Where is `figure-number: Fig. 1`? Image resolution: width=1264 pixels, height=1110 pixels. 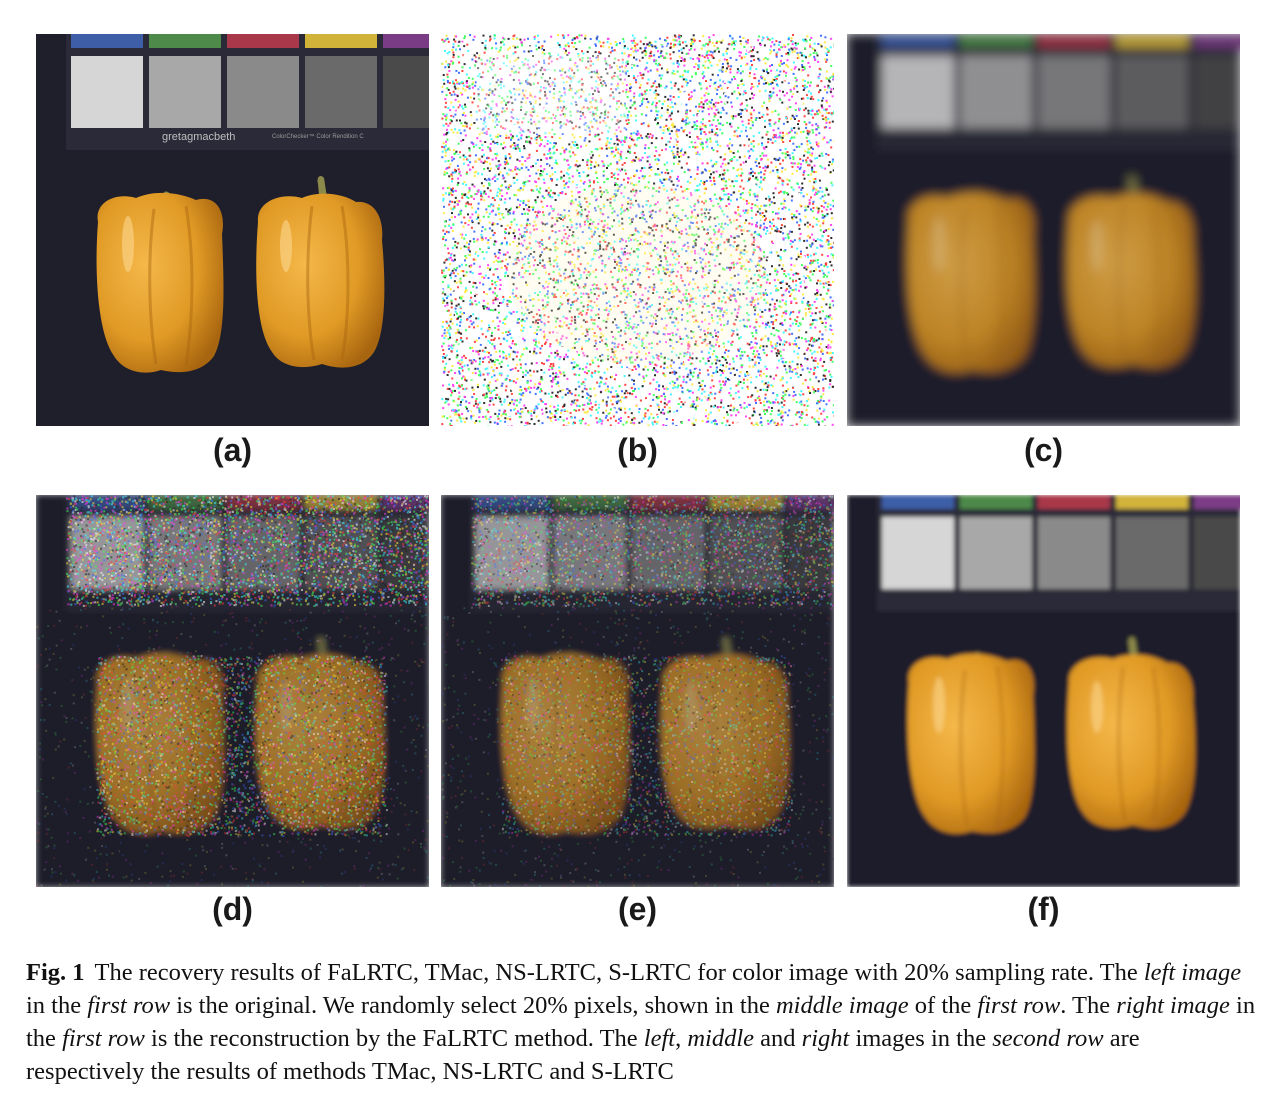
figure-number: Fig. 1 is located at coordinates (55, 972).